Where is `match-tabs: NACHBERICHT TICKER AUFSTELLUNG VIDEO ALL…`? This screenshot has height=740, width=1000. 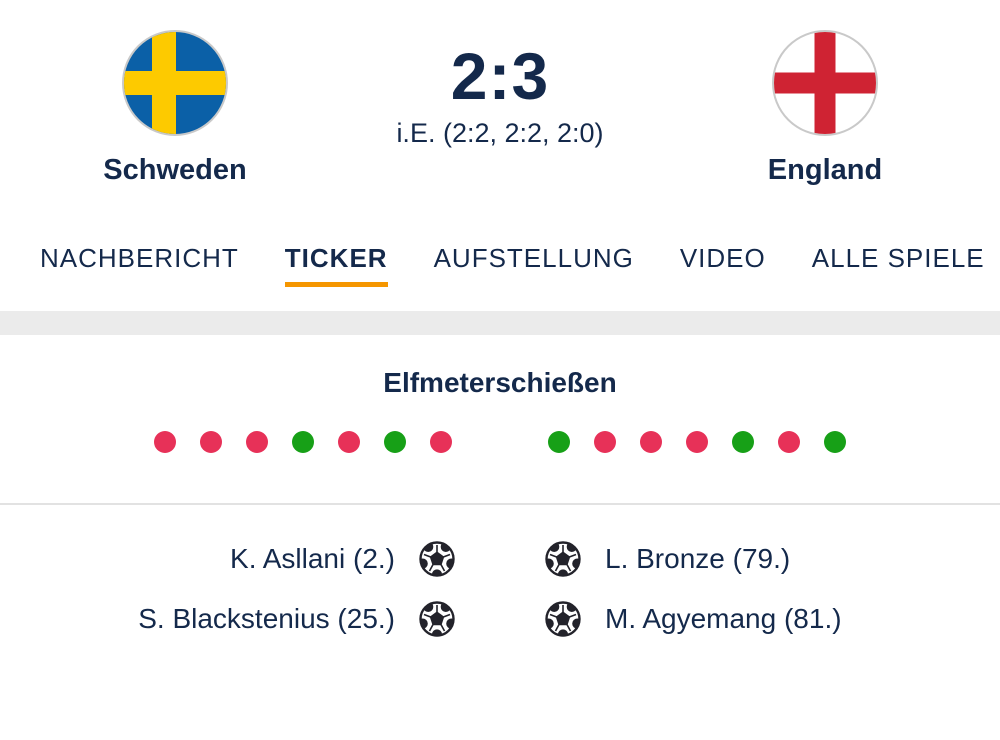 match-tabs: NACHBERICHT TICKER AUFSTELLUNG VIDEO ALL… is located at coordinates (500, 265).